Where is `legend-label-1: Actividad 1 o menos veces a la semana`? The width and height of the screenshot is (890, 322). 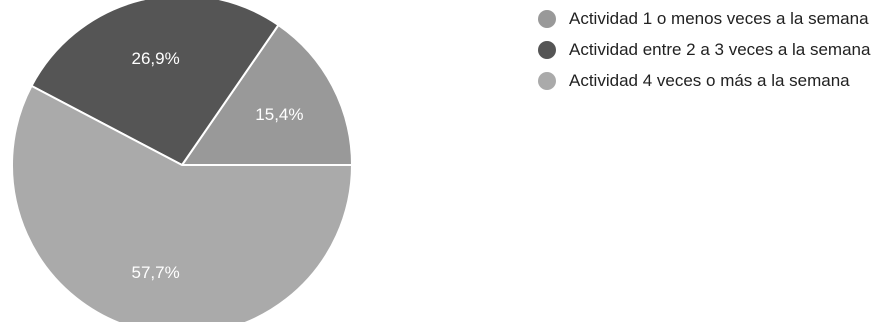
legend-label-1: Actividad 1 o menos veces a la semana is located at coordinates (719, 18).